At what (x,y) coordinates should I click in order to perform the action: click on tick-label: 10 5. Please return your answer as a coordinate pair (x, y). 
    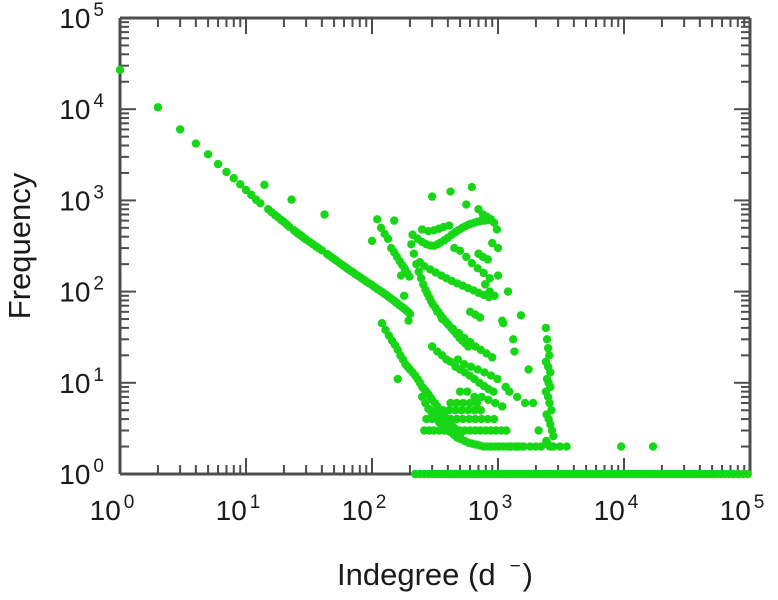
    Looking at the image, I should click on (81, 17).